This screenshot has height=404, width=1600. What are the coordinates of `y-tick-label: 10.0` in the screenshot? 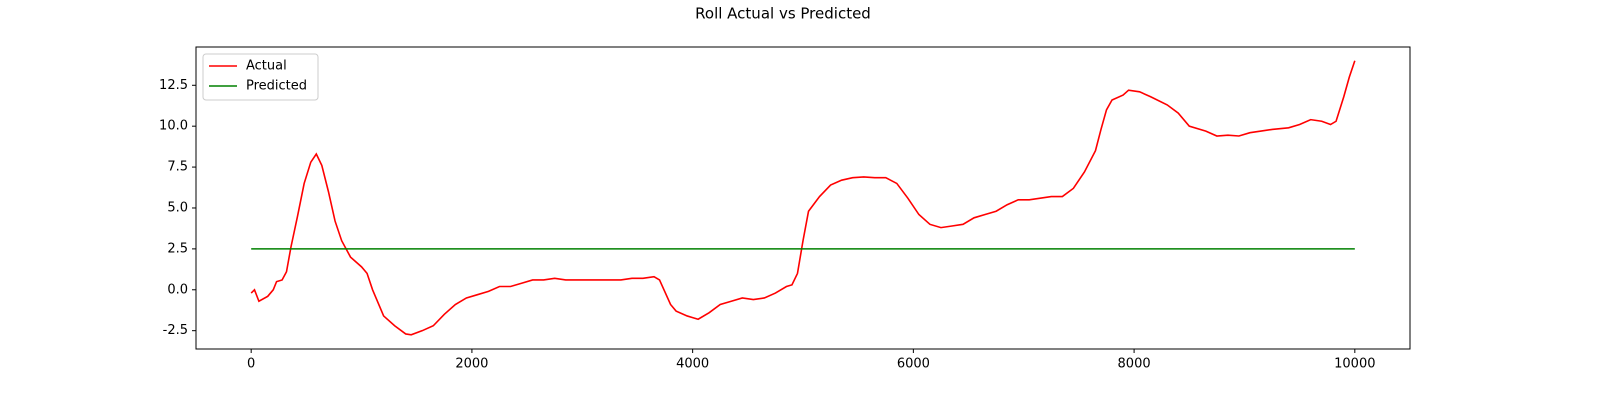 It's located at (173, 126).